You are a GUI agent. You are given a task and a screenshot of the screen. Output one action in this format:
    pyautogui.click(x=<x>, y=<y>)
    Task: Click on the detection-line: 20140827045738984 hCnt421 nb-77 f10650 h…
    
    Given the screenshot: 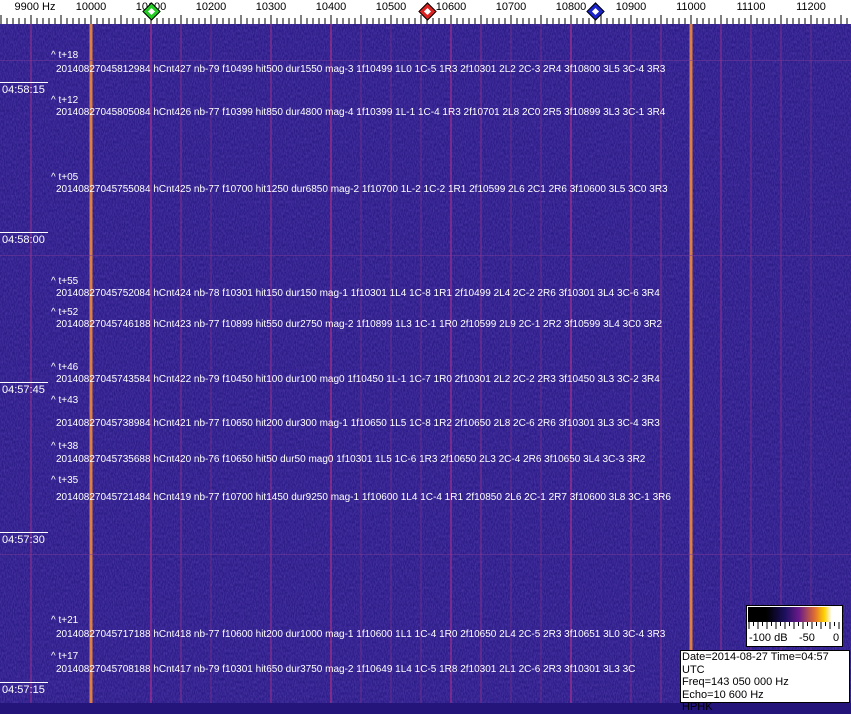 What is the action you would take?
    pyautogui.click(x=358, y=423)
    